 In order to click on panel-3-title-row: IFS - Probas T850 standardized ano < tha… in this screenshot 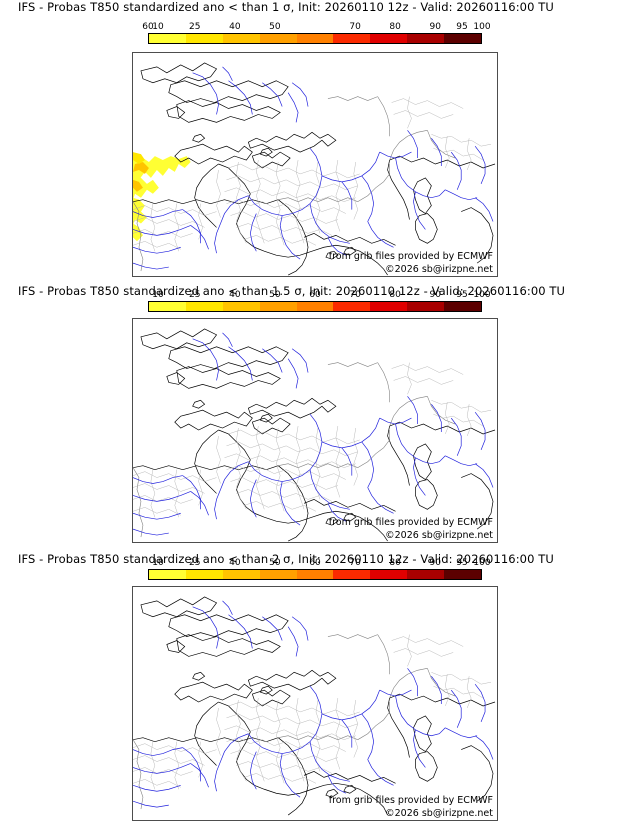, I will do `click(315, 557)`.